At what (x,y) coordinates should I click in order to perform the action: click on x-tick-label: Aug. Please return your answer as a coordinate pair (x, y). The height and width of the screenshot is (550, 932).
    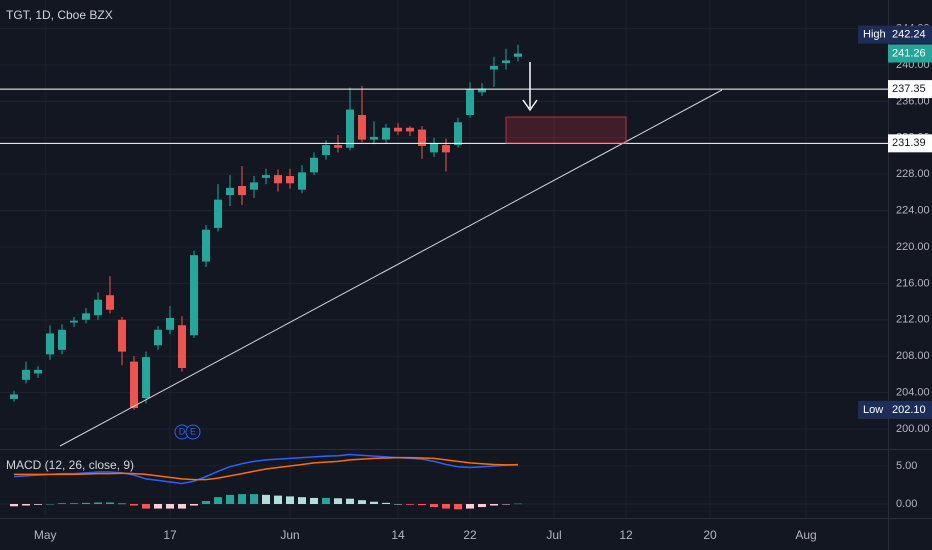
    Looking at the image, I should click on (805, 535).